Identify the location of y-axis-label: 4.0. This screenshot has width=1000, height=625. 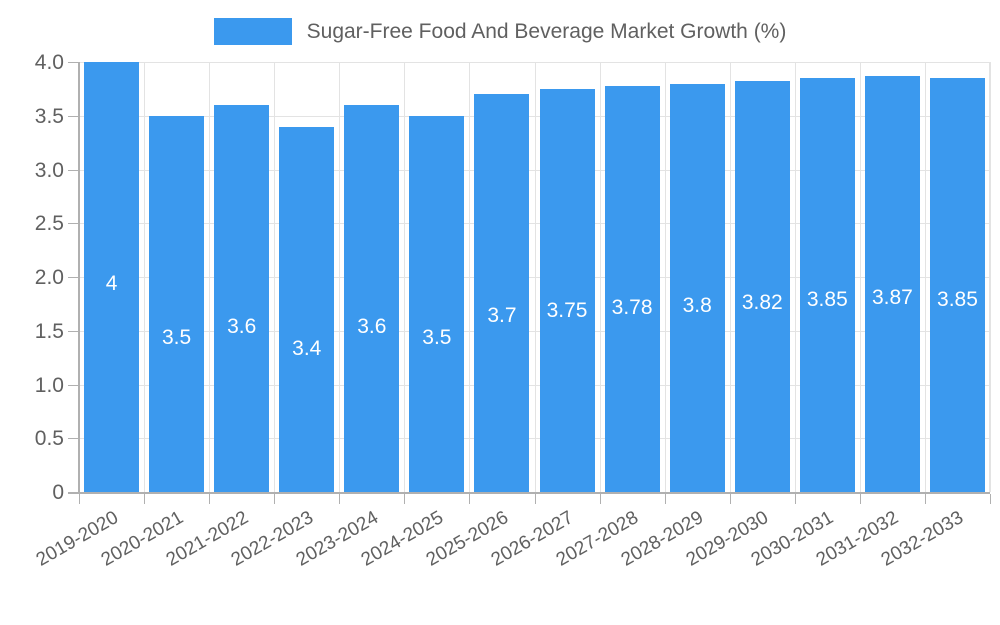
(49, 62).